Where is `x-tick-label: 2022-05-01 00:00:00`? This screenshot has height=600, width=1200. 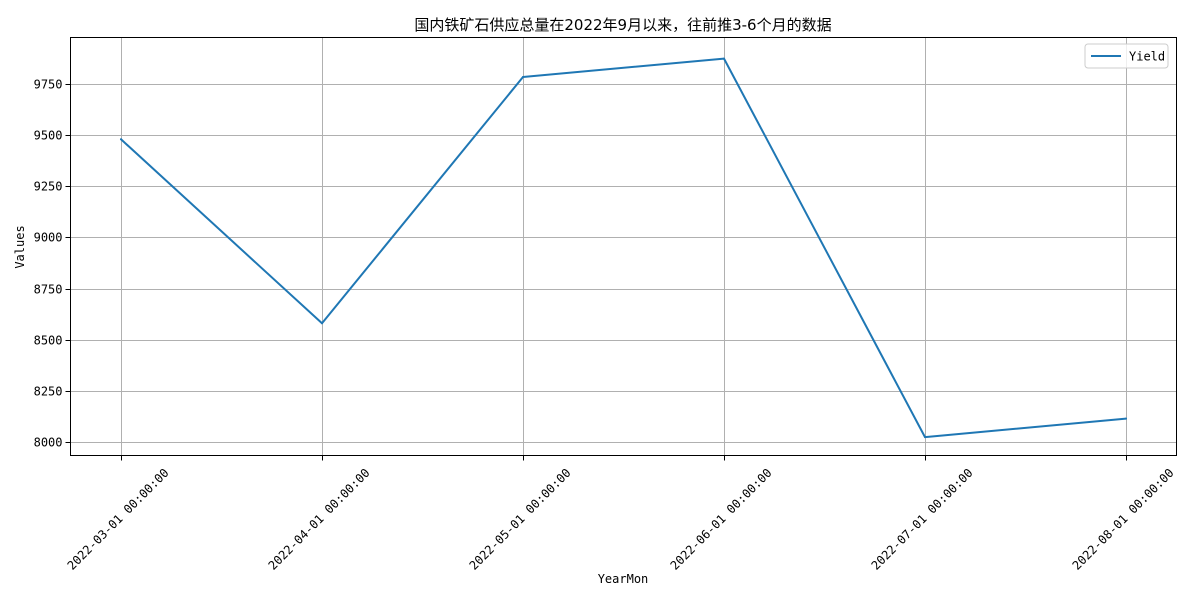
x-tick-label: 2022-05-01 00:00:00 is located at coordinates (520, 519).